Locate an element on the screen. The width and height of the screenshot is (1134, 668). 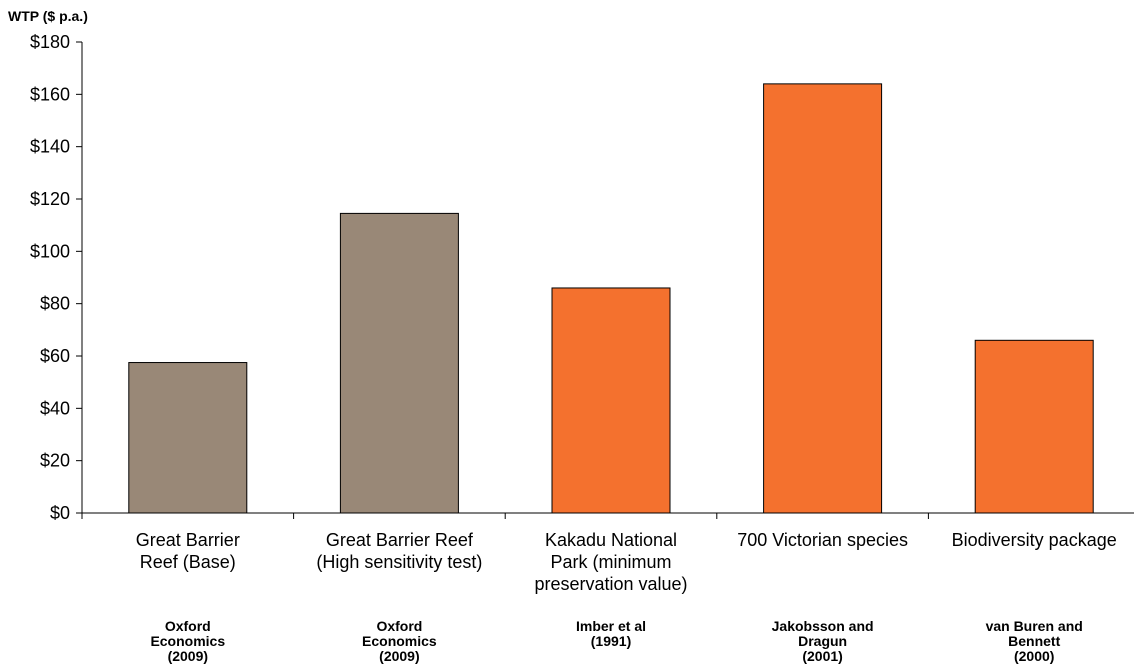
source-label: van Buren and Bennett (2000) is located at coordinates (1034, 641).